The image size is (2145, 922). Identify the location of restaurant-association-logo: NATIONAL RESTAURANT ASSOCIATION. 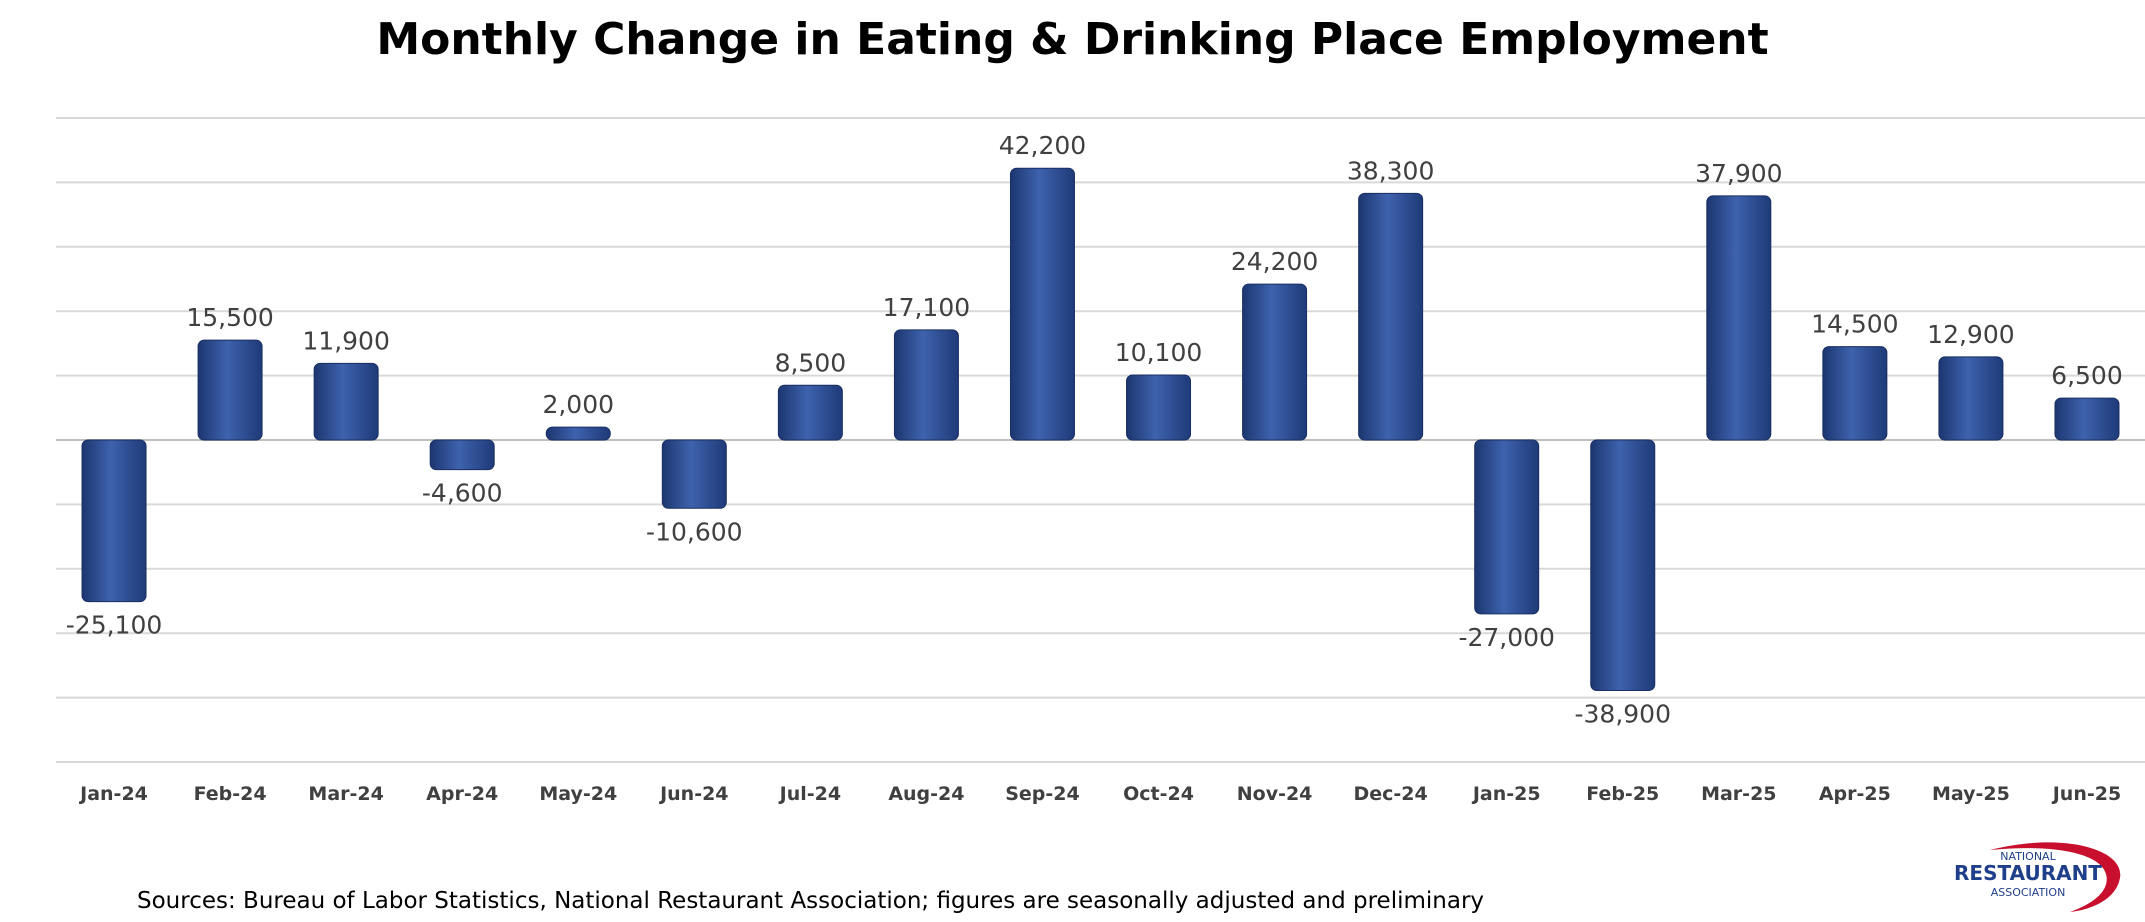
(2037, 877).